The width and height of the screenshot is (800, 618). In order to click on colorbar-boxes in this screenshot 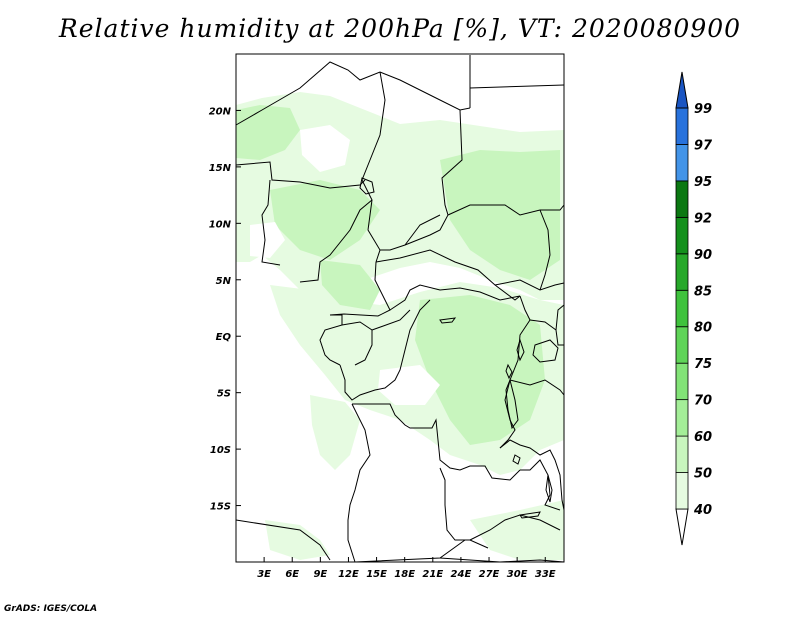, I will do `click(682, 308)`.